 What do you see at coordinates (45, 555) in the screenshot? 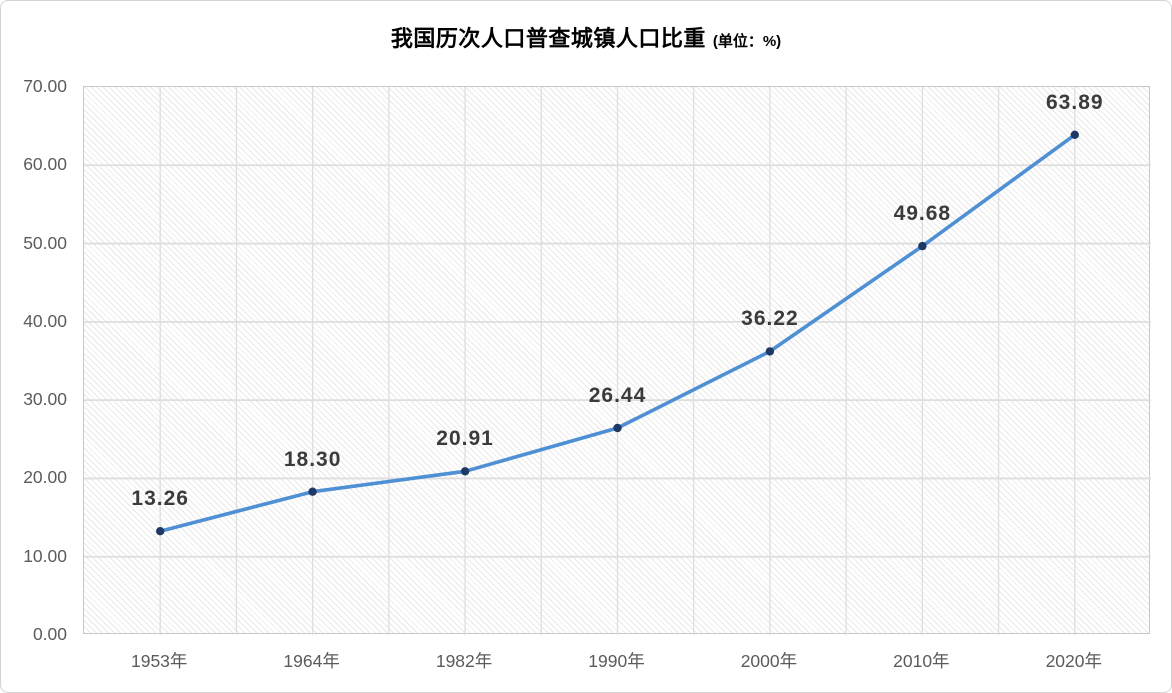
I see `y-axis-tick-label: 10.00` at bounding box center [45, 555].